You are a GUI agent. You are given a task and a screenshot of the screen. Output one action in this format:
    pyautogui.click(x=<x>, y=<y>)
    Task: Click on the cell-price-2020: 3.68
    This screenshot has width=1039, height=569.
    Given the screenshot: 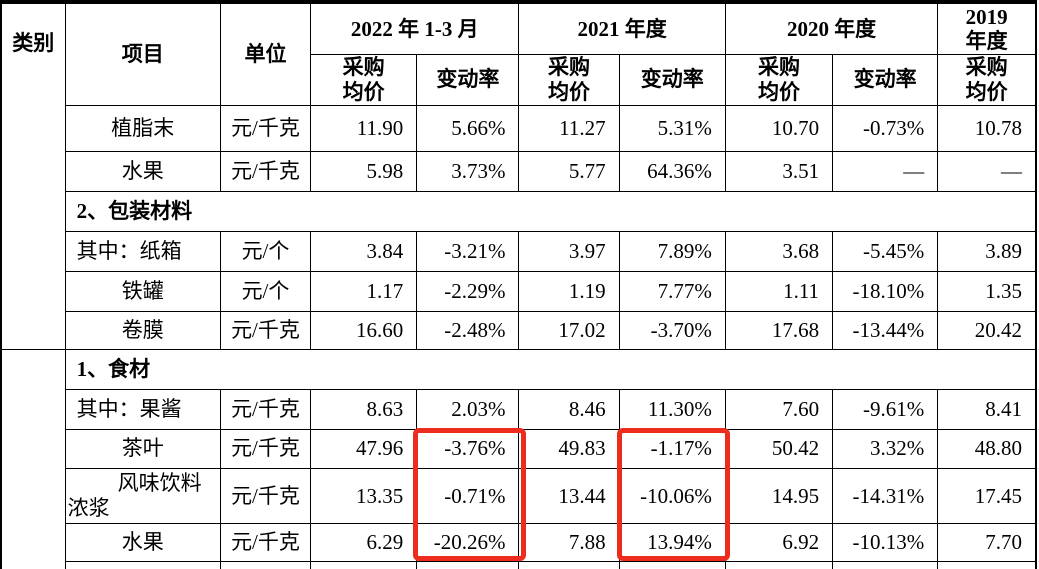 What is the action you would take?
    pyautogui.click(x=779, y=251)
    